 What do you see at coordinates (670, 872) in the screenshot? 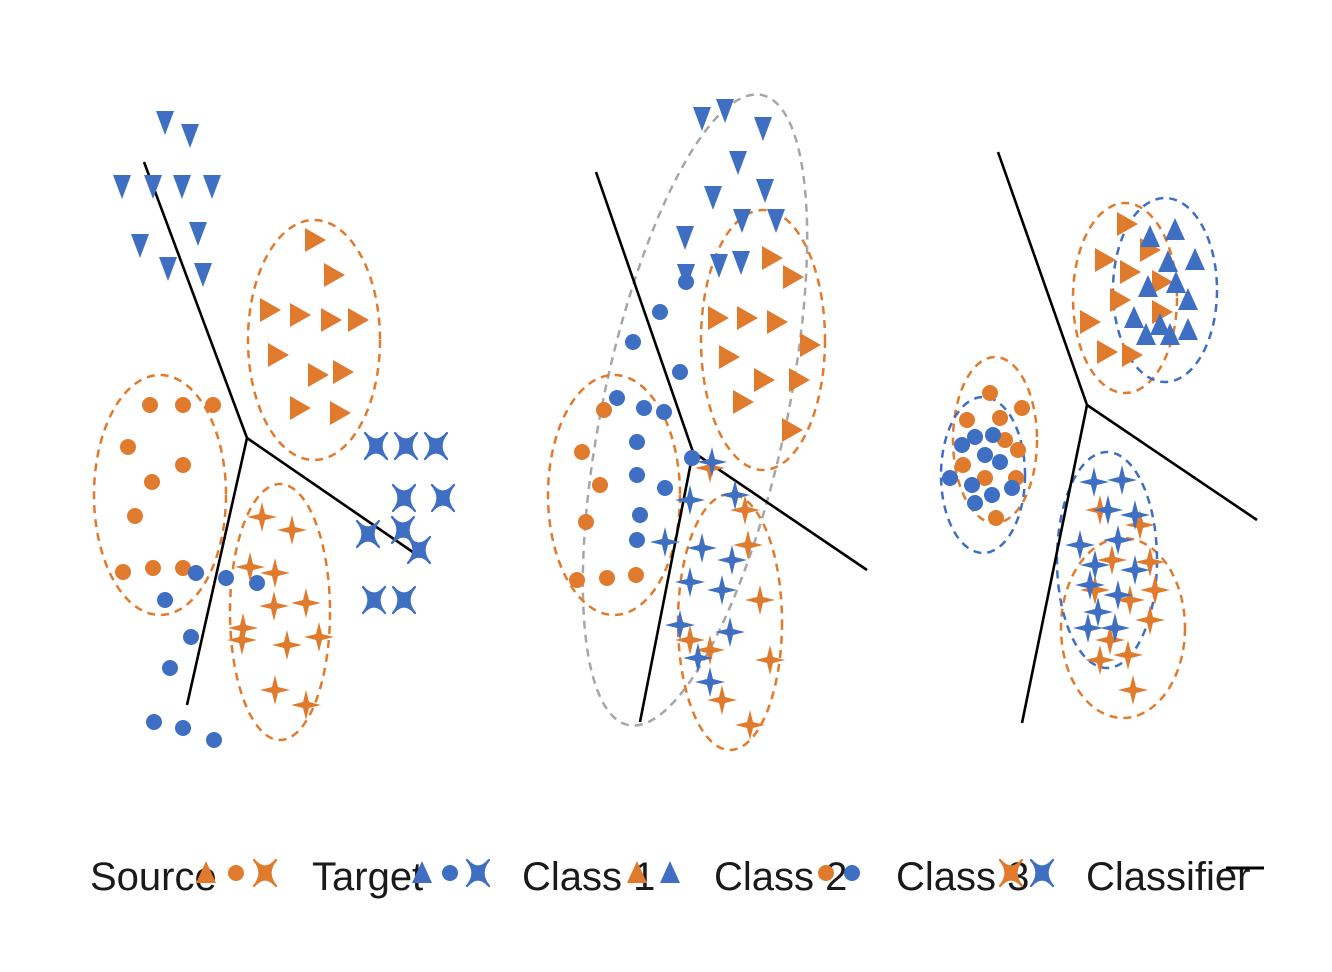
I see `legend-class1-target-tri-marker` at bounding box center [670, 872].